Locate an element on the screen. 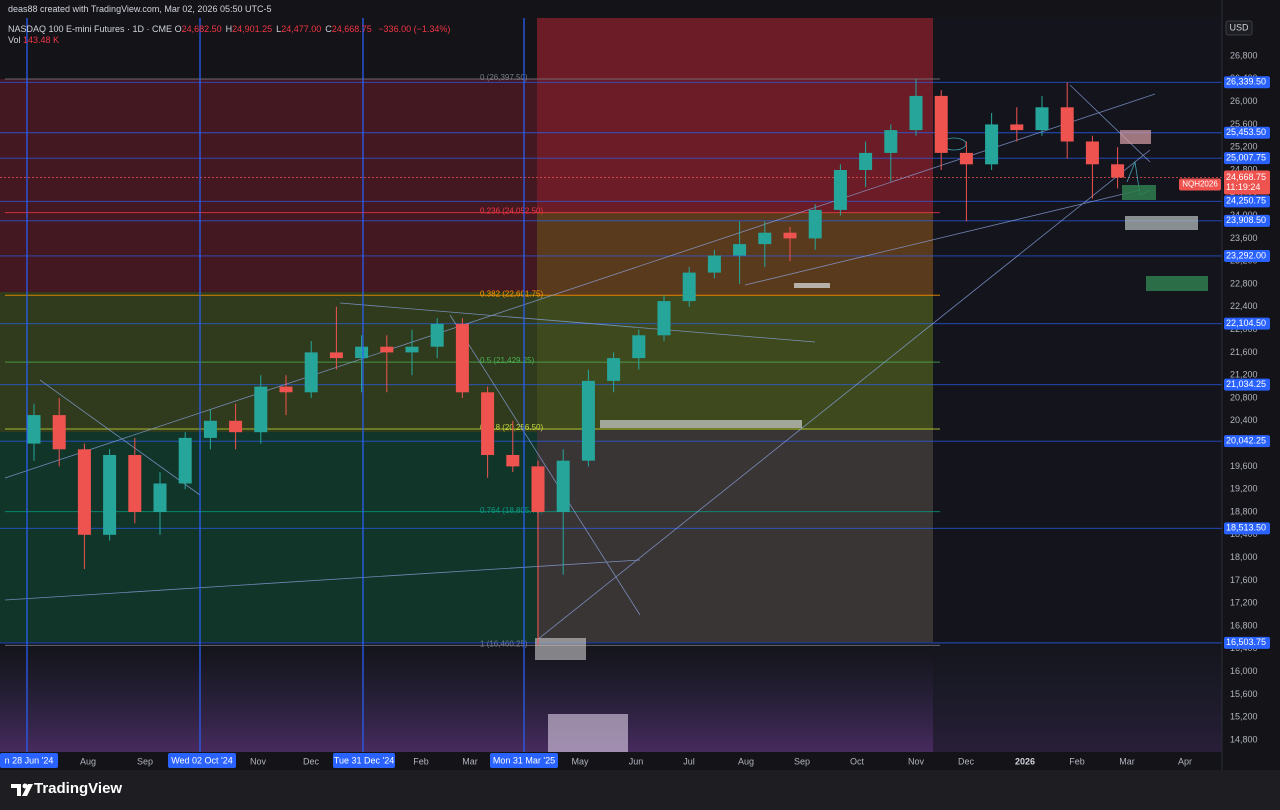 The width and height of the screenshot is (1280, 810). x-tick-label: Aug is located at coordinates (746, 761).